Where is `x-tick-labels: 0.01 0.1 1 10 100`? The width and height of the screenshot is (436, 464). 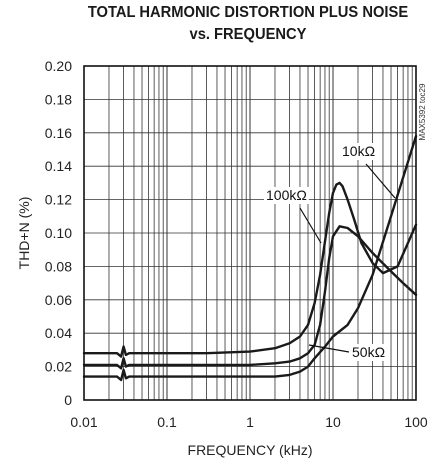 x-tick-labels: 0.01 0.1 1 10 100 is located at coordinates (249, 422).